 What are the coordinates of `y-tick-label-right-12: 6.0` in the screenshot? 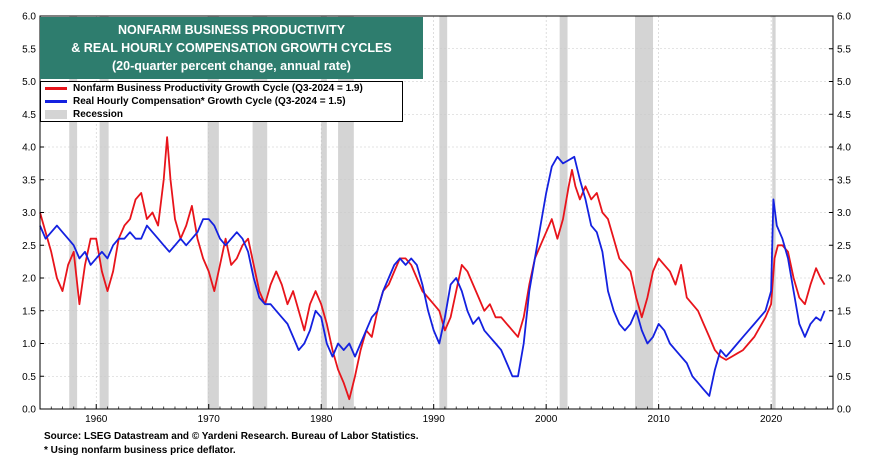 It's located at (844, 17).